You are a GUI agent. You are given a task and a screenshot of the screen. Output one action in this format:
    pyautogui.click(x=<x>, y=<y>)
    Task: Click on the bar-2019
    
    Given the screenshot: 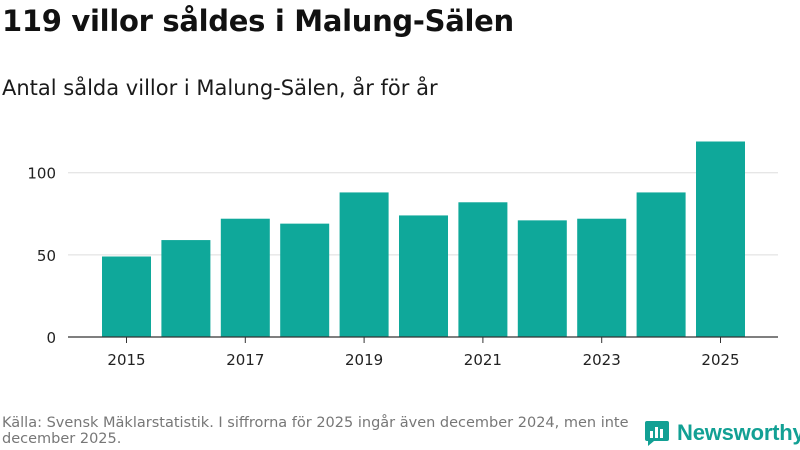 What is the action you would take?
    pyautogui.click(x=364, y=264)
    